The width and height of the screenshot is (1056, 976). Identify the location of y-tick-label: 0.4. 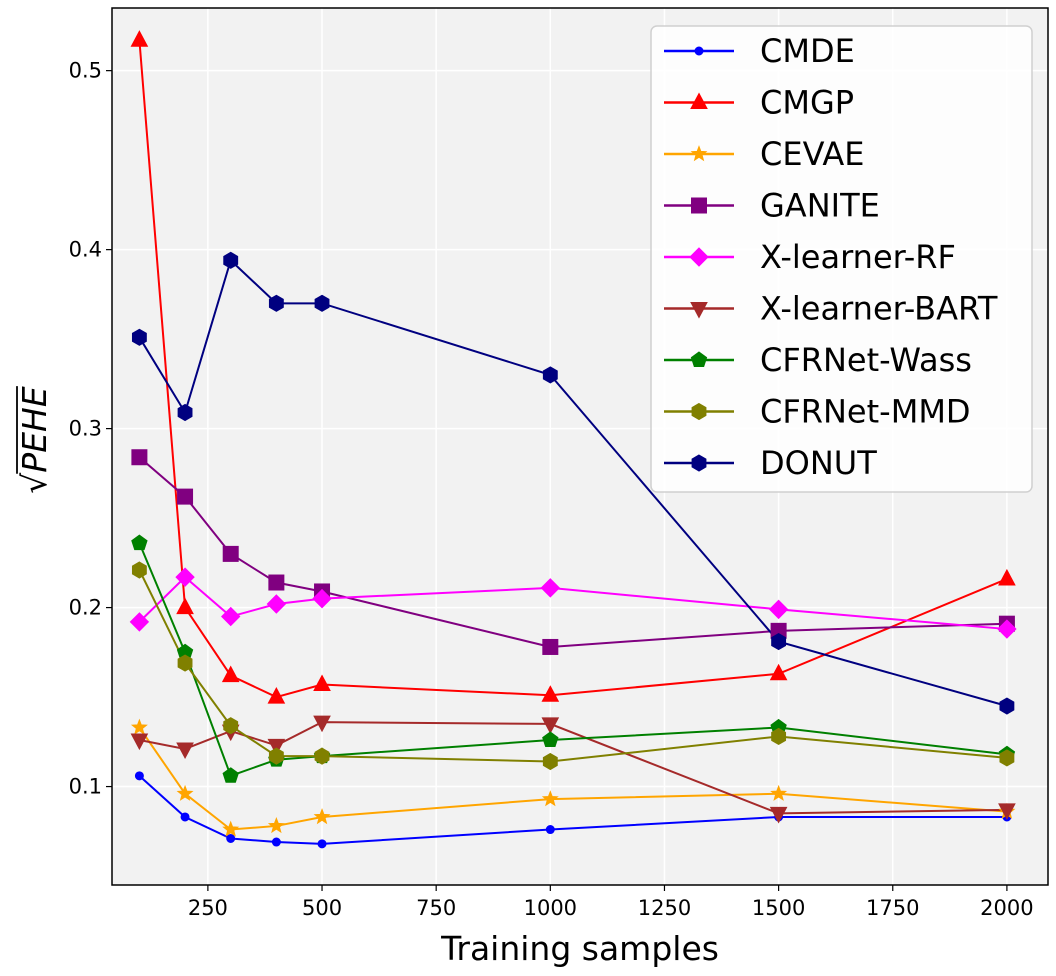
(85, 250).